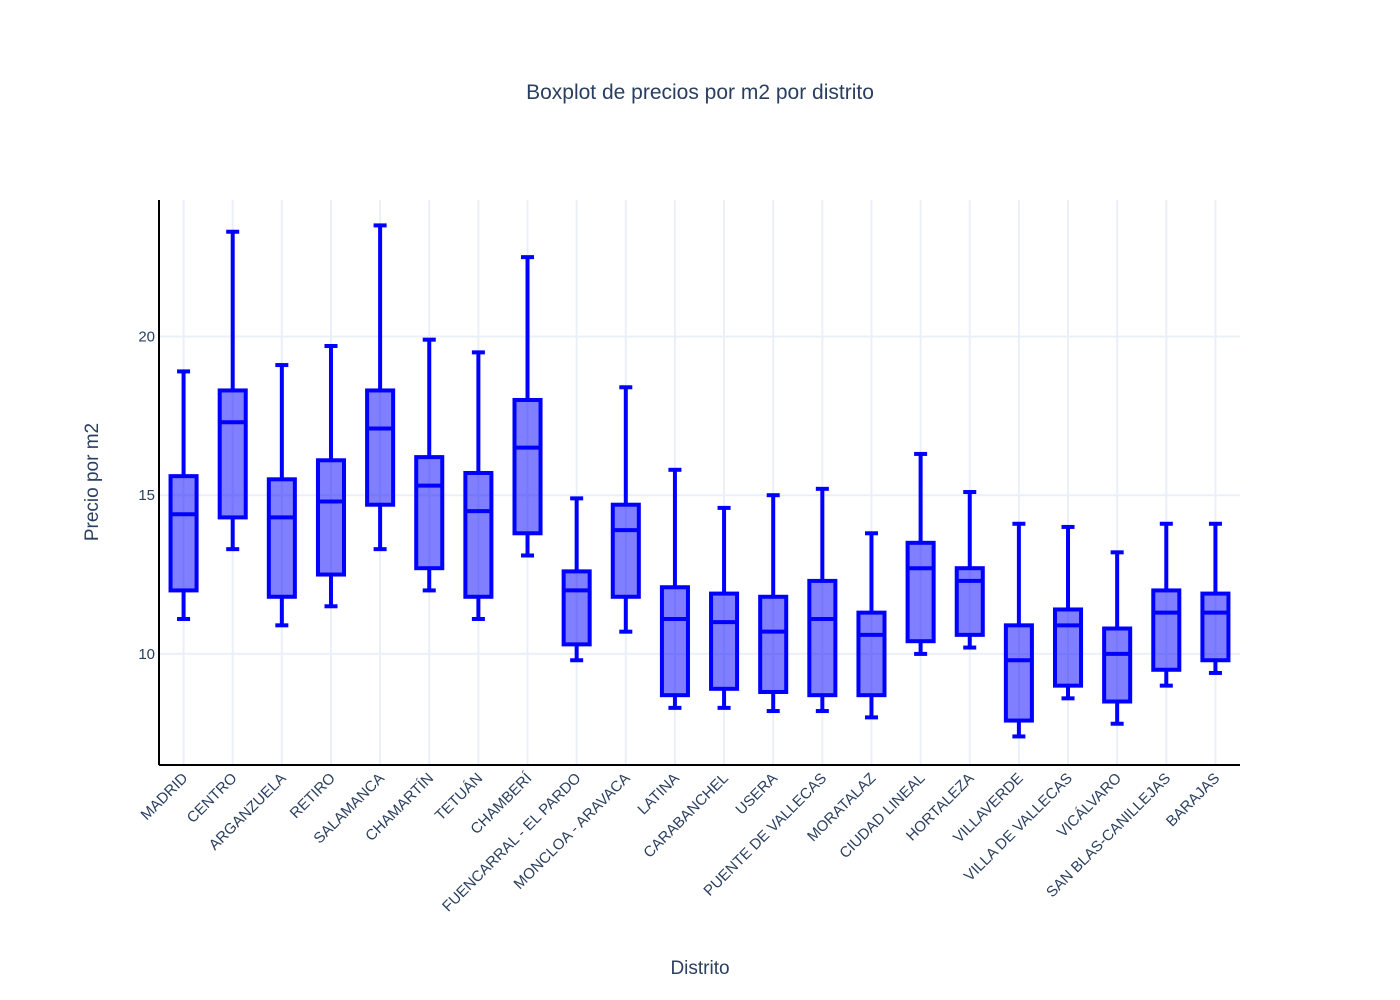  Describe the element at coordinates (686, 816) in the screenshot. I see `x-tick-label: CARABANCHEL` at that location.